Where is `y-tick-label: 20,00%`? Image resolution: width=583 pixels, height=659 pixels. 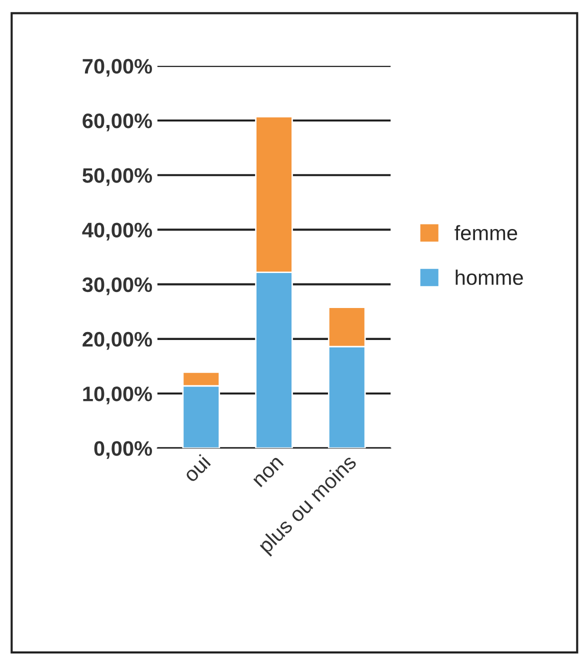
y-tick-label: 20,00% is located at coordinates (117, 341).